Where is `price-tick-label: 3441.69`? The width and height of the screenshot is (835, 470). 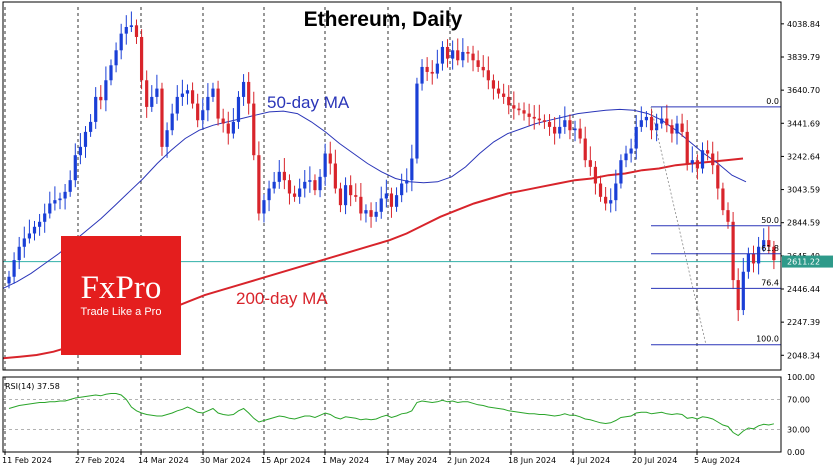
price-tick-label: 3441.69 is located at coordinates (803, 123).